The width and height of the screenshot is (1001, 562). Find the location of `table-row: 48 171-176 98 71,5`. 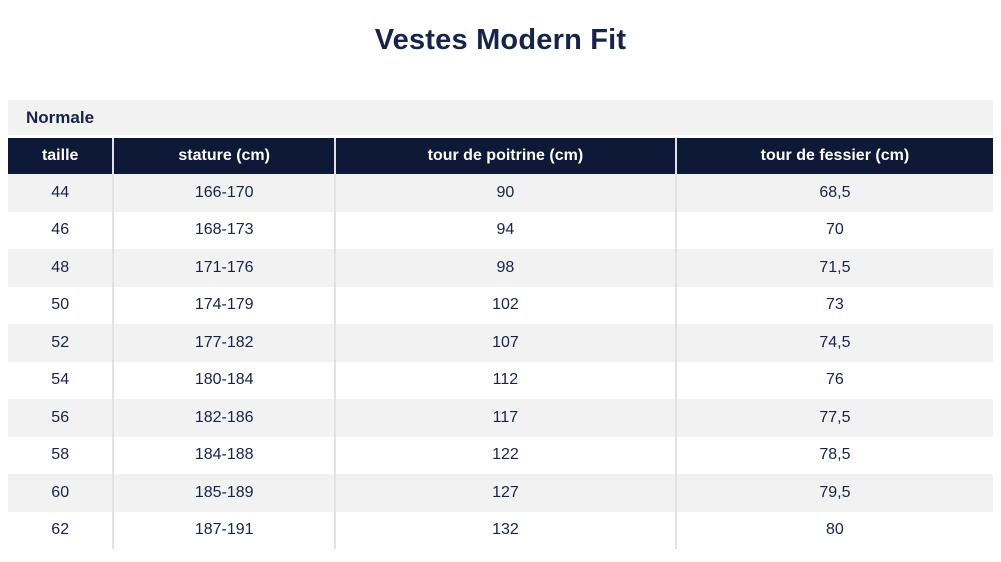

table-row: 48 171-176 98 71,5 is located at coordinates (500, 268).